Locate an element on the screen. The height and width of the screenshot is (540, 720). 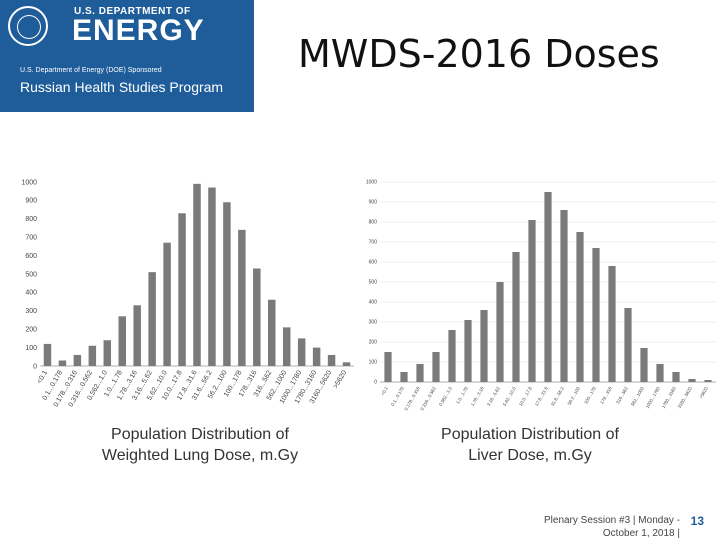
page-number: 13 is located at coordinates (697, 521).